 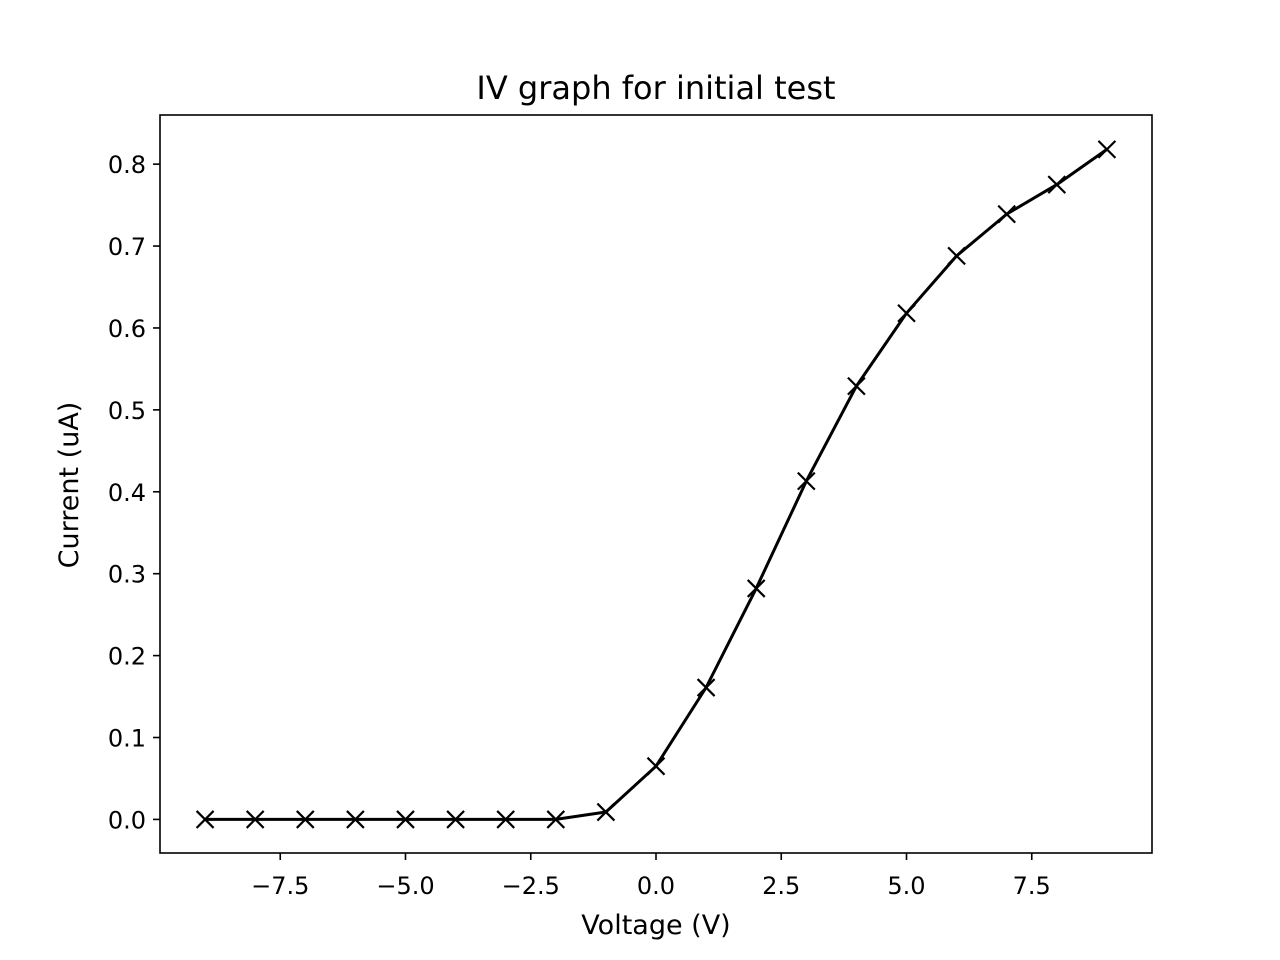 I want to click on x-tick-label: 0.0, so click(x=656, y=886).